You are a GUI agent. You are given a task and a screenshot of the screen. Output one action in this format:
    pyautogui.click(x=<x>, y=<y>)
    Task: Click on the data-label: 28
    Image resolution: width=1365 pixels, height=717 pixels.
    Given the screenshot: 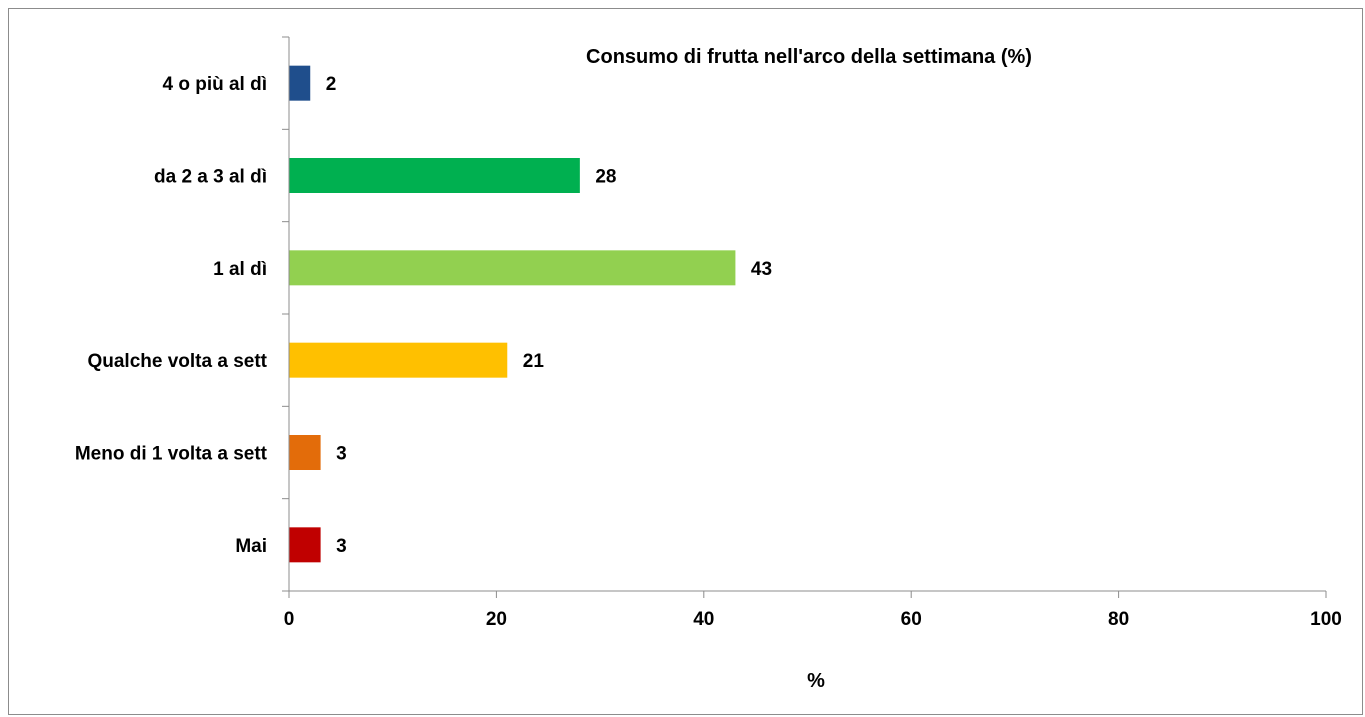 What is the action you would take?
    pyautogui.click(x=605, y=177)
    